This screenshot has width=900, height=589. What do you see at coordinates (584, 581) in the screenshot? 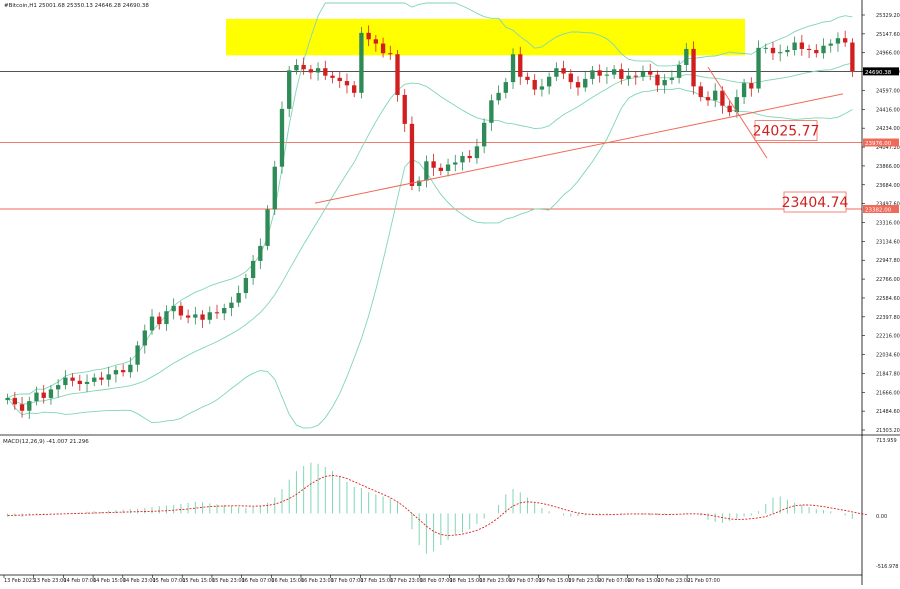
I see `x-tick-label: 19 Feb 23:00` at bounding box center [584, 581].